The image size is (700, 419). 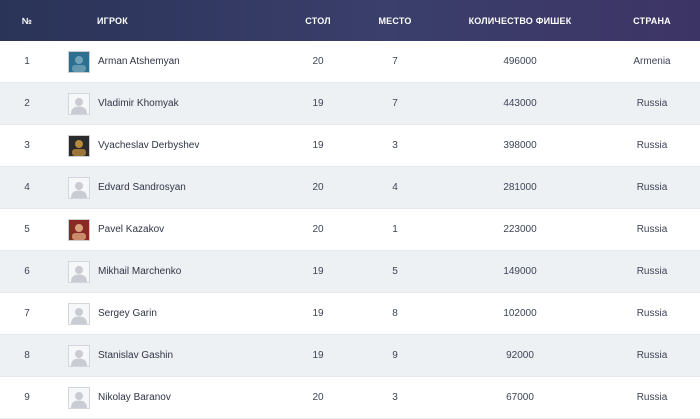 I want to click on player-cell: Vladimir Khomyak, so click(x=123, y=103).